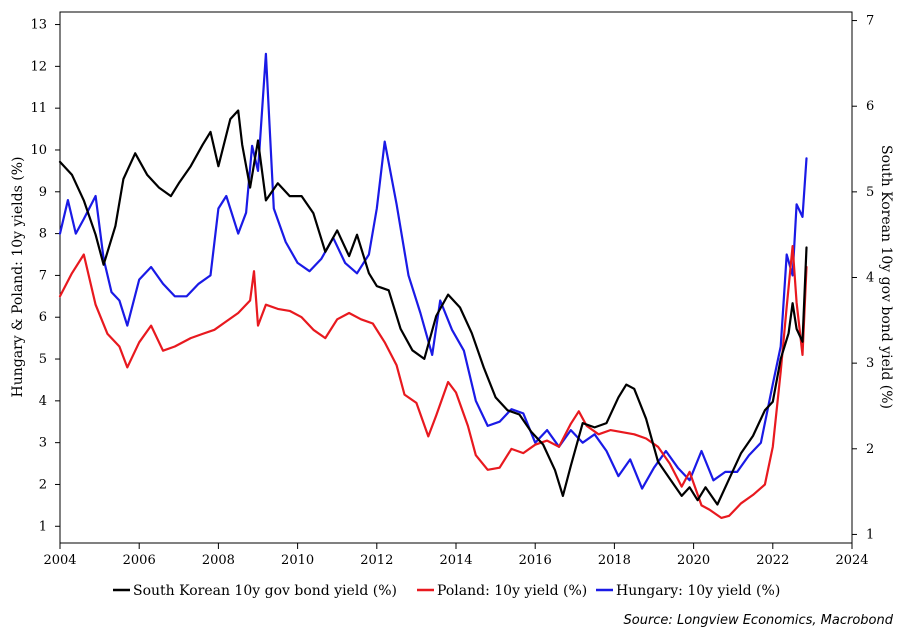 Image resolution: width=907 pixels, height=641 pixels. Describe the element at coordinates (38, 108) in the screenshot. I see `left-tick-label: 11` at that location.